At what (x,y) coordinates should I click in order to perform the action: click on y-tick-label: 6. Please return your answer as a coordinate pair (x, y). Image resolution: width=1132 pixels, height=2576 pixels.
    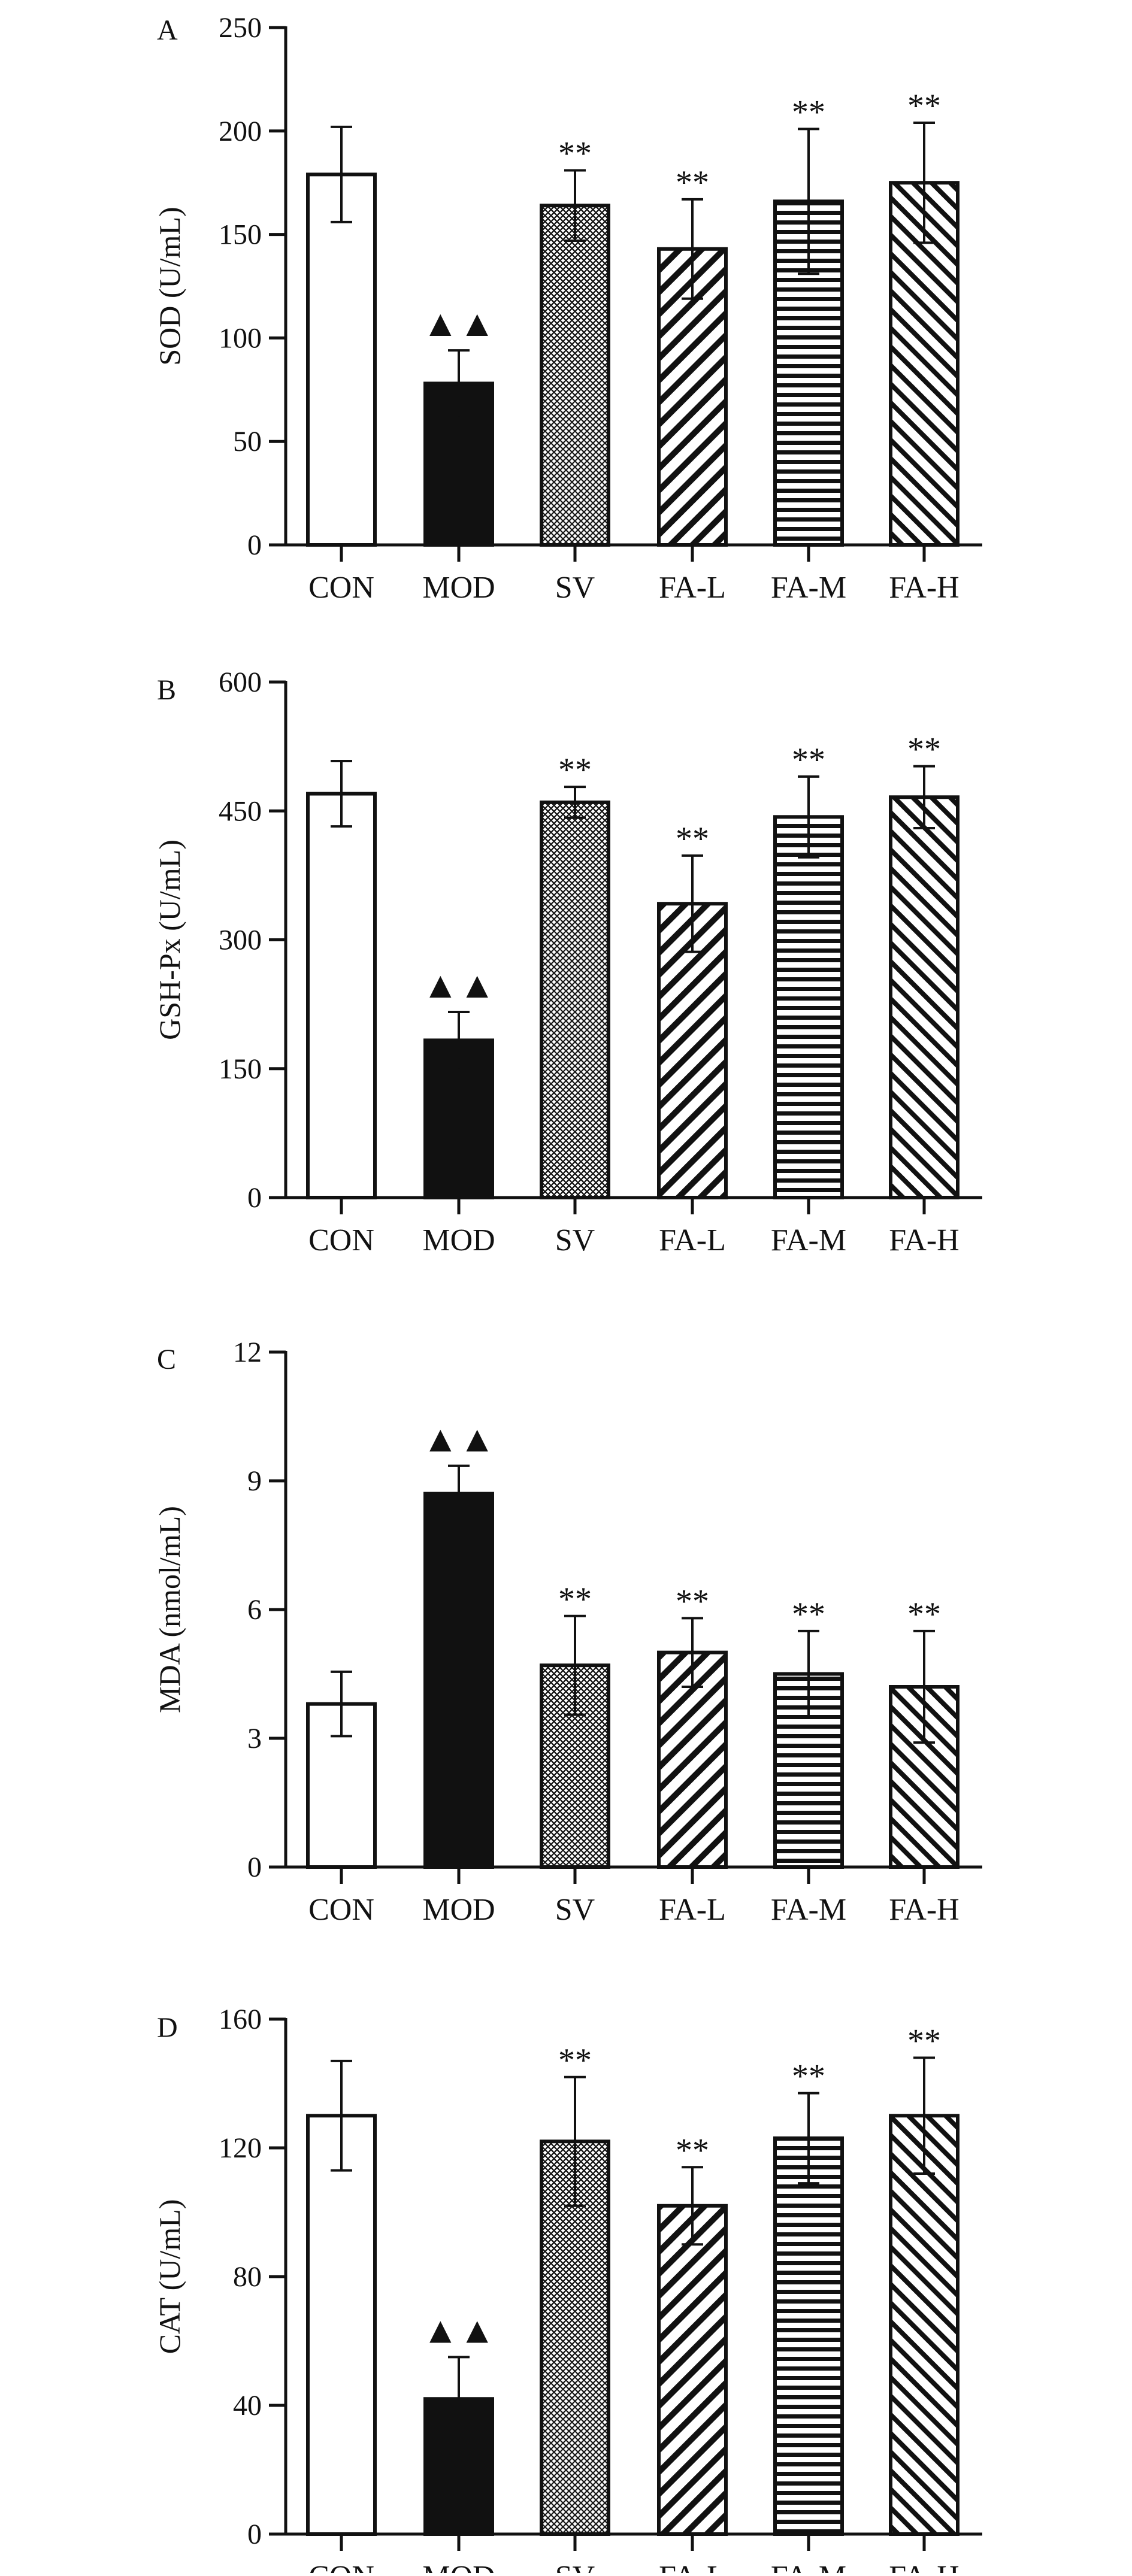
    Looking at the image, I should click on (254, 1610).